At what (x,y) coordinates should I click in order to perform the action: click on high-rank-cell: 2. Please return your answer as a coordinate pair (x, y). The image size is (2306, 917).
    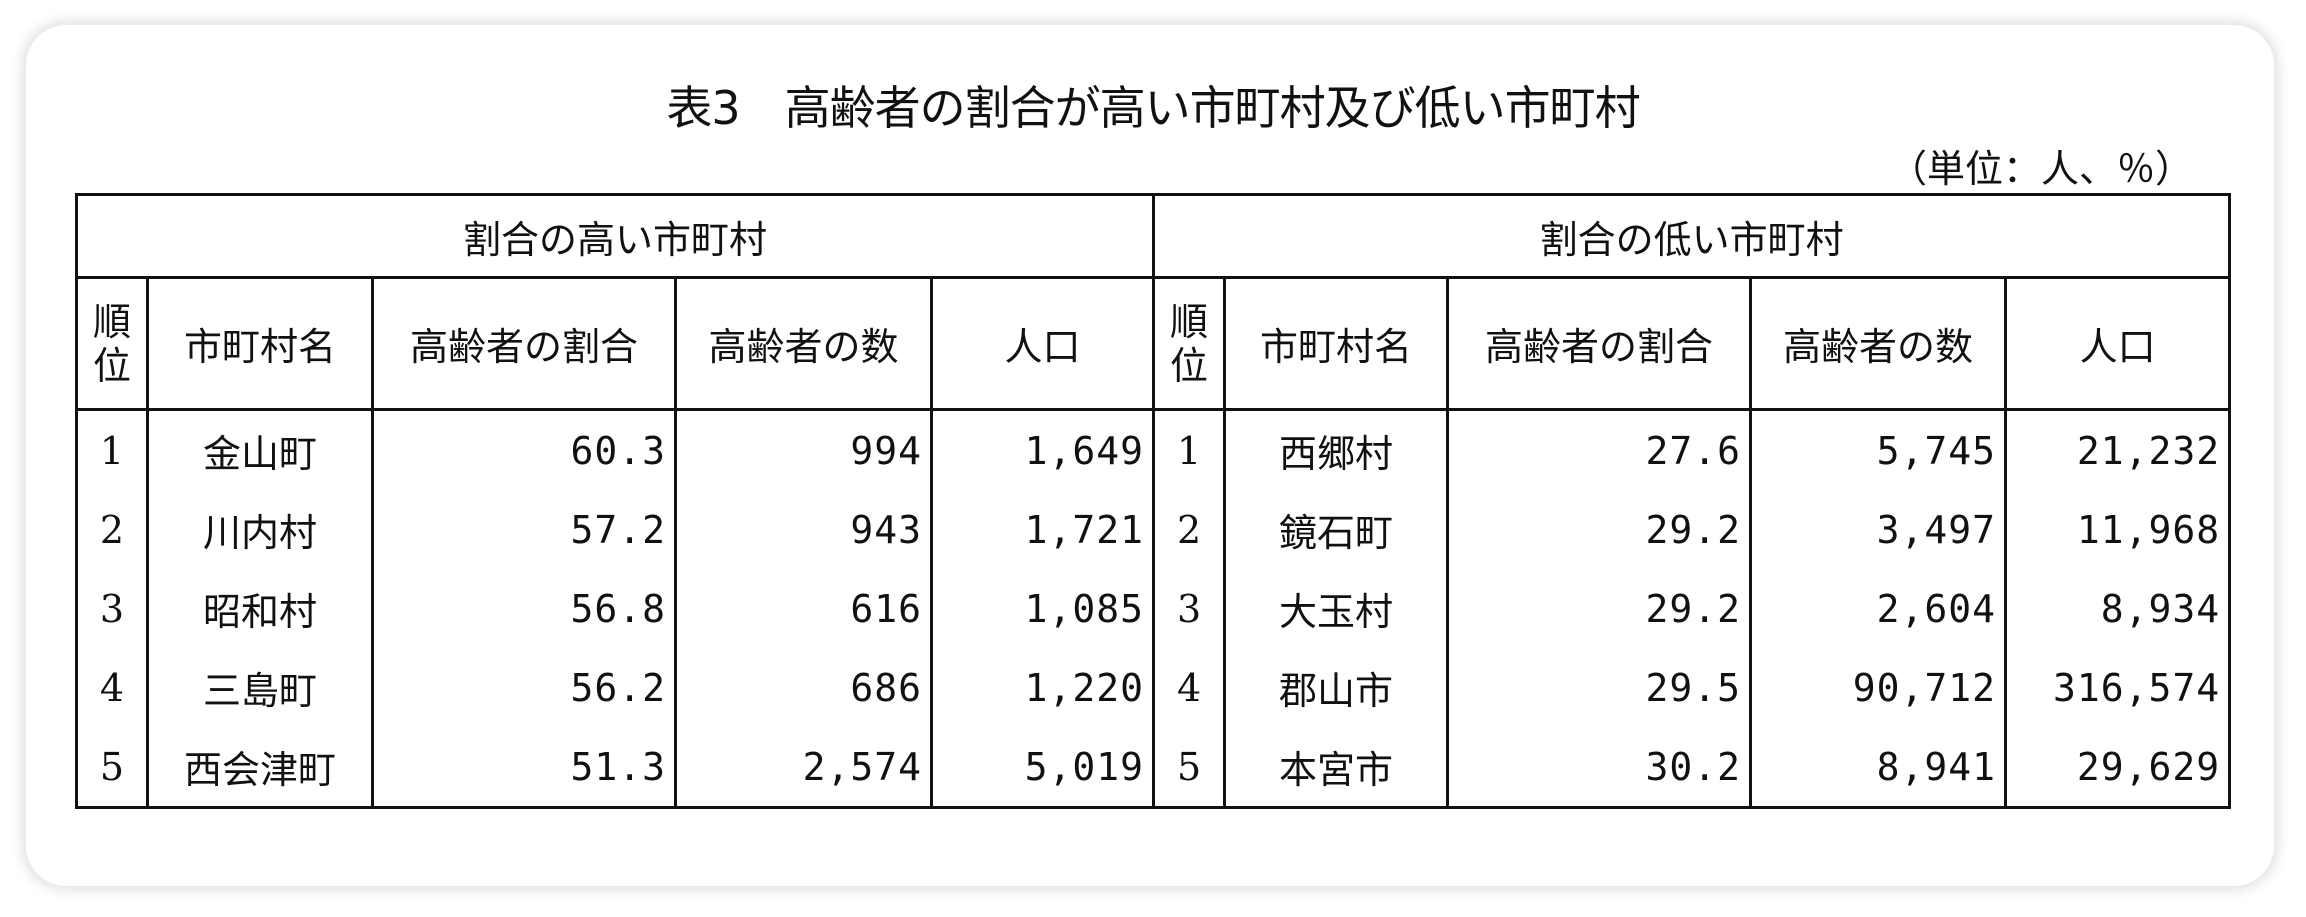
    Looking at the image, I should click on (112, 529).